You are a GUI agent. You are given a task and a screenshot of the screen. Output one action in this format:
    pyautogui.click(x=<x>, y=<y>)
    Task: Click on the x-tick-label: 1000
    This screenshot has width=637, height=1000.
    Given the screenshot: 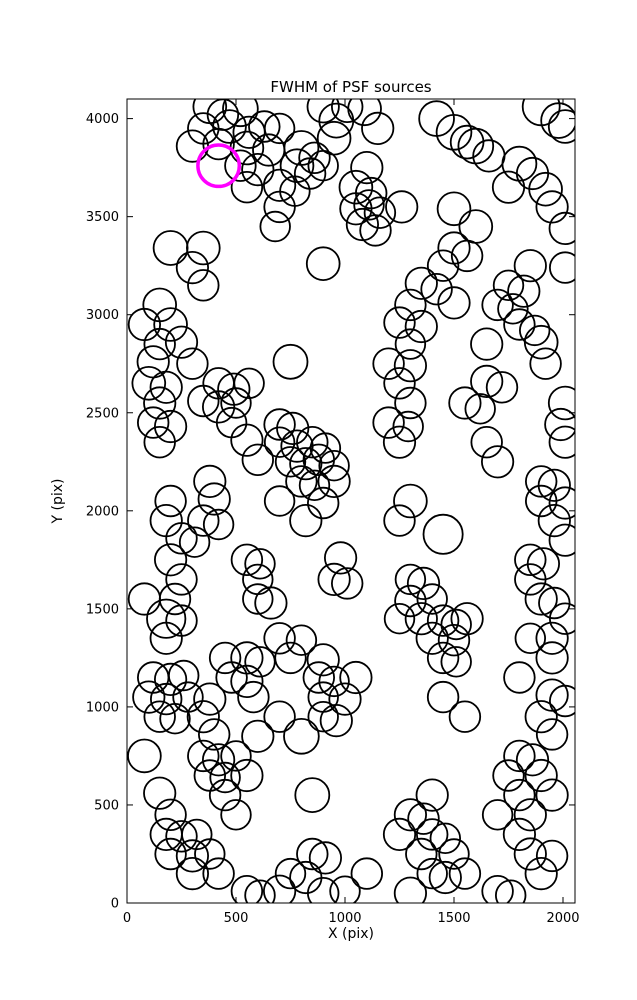 What is the action you would take?
    pyautogui.click(x=344, y=918)
    